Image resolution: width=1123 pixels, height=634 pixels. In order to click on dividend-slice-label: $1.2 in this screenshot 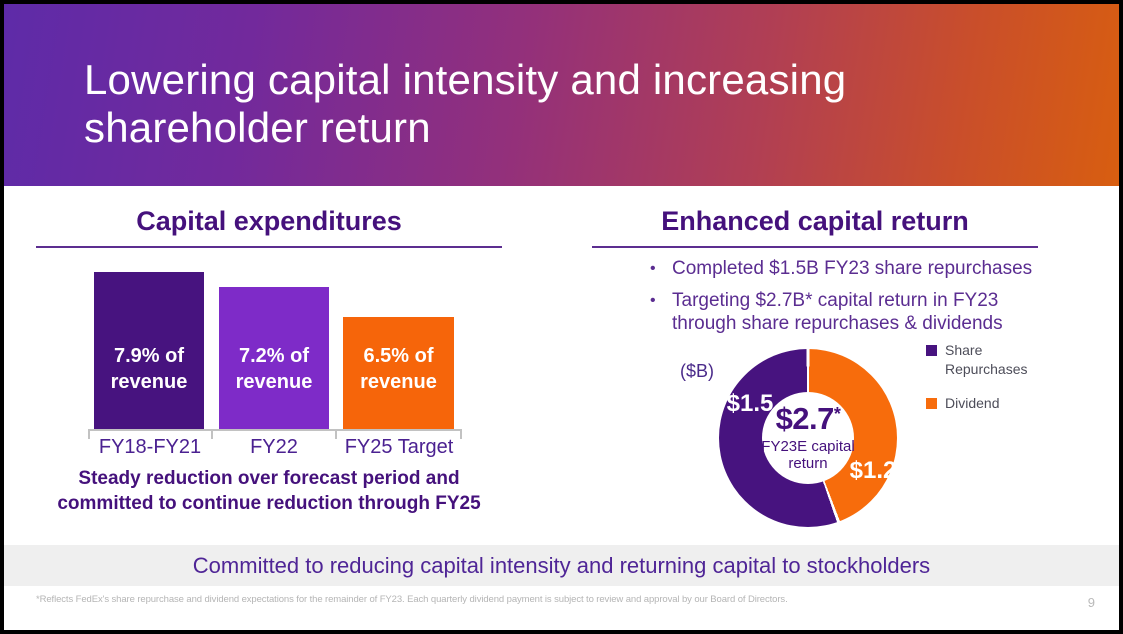, I will do `click(873, 470)`.